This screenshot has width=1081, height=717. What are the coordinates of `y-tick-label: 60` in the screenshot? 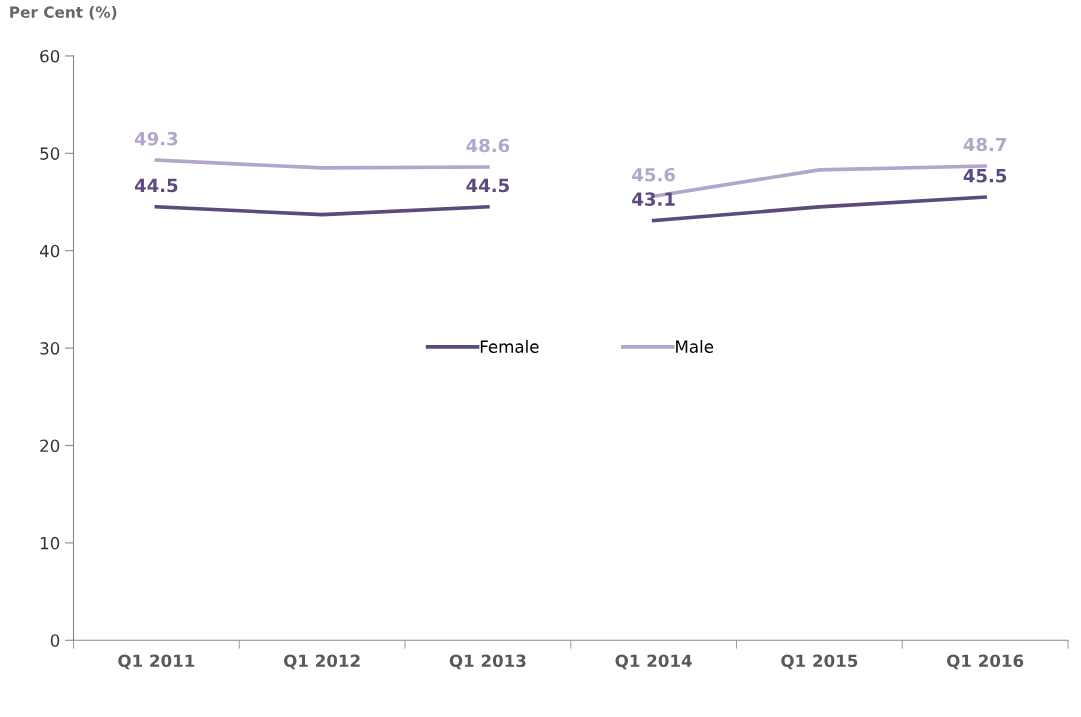 It's located at (50, 56).